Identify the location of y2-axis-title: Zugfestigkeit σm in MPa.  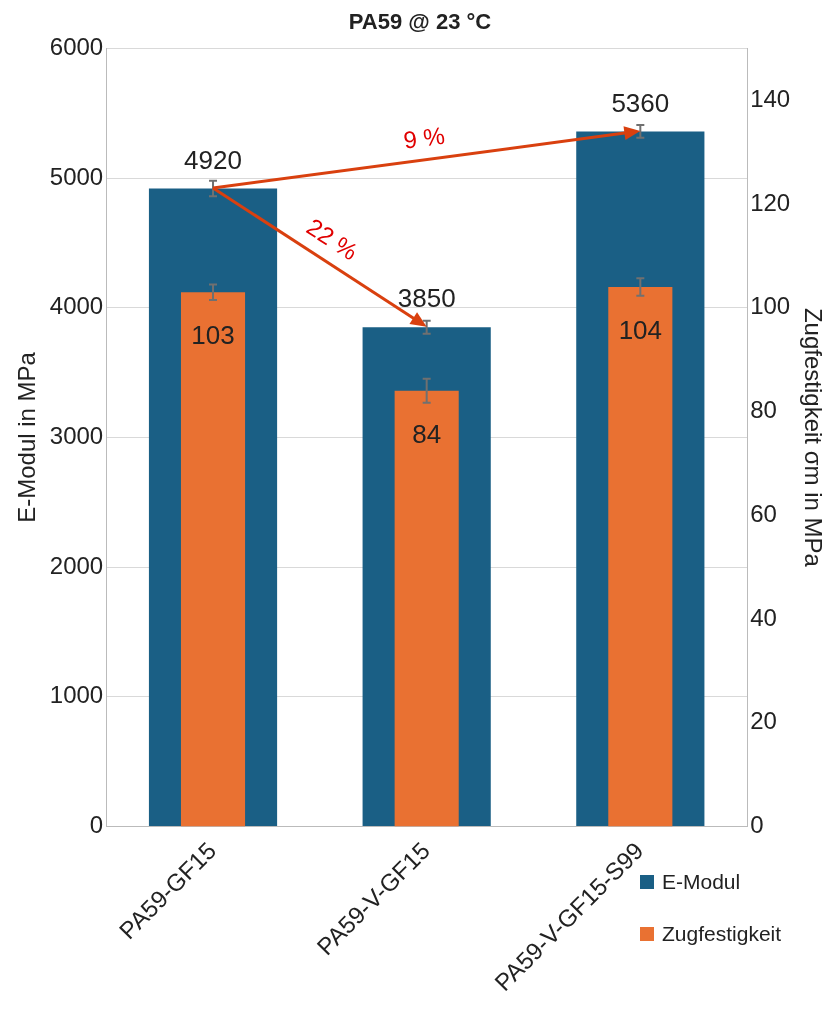
(813, 437).